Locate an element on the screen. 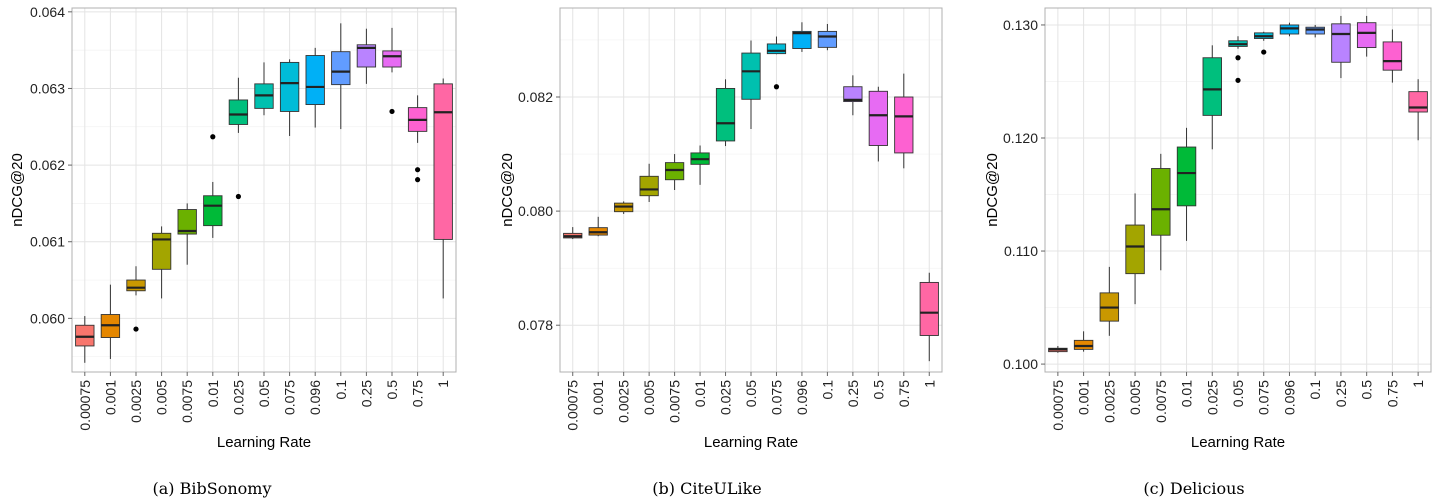 This screenshot has width=1445, height=504. y-tick-label: 0.120 is located at coordinates (1020, 138).